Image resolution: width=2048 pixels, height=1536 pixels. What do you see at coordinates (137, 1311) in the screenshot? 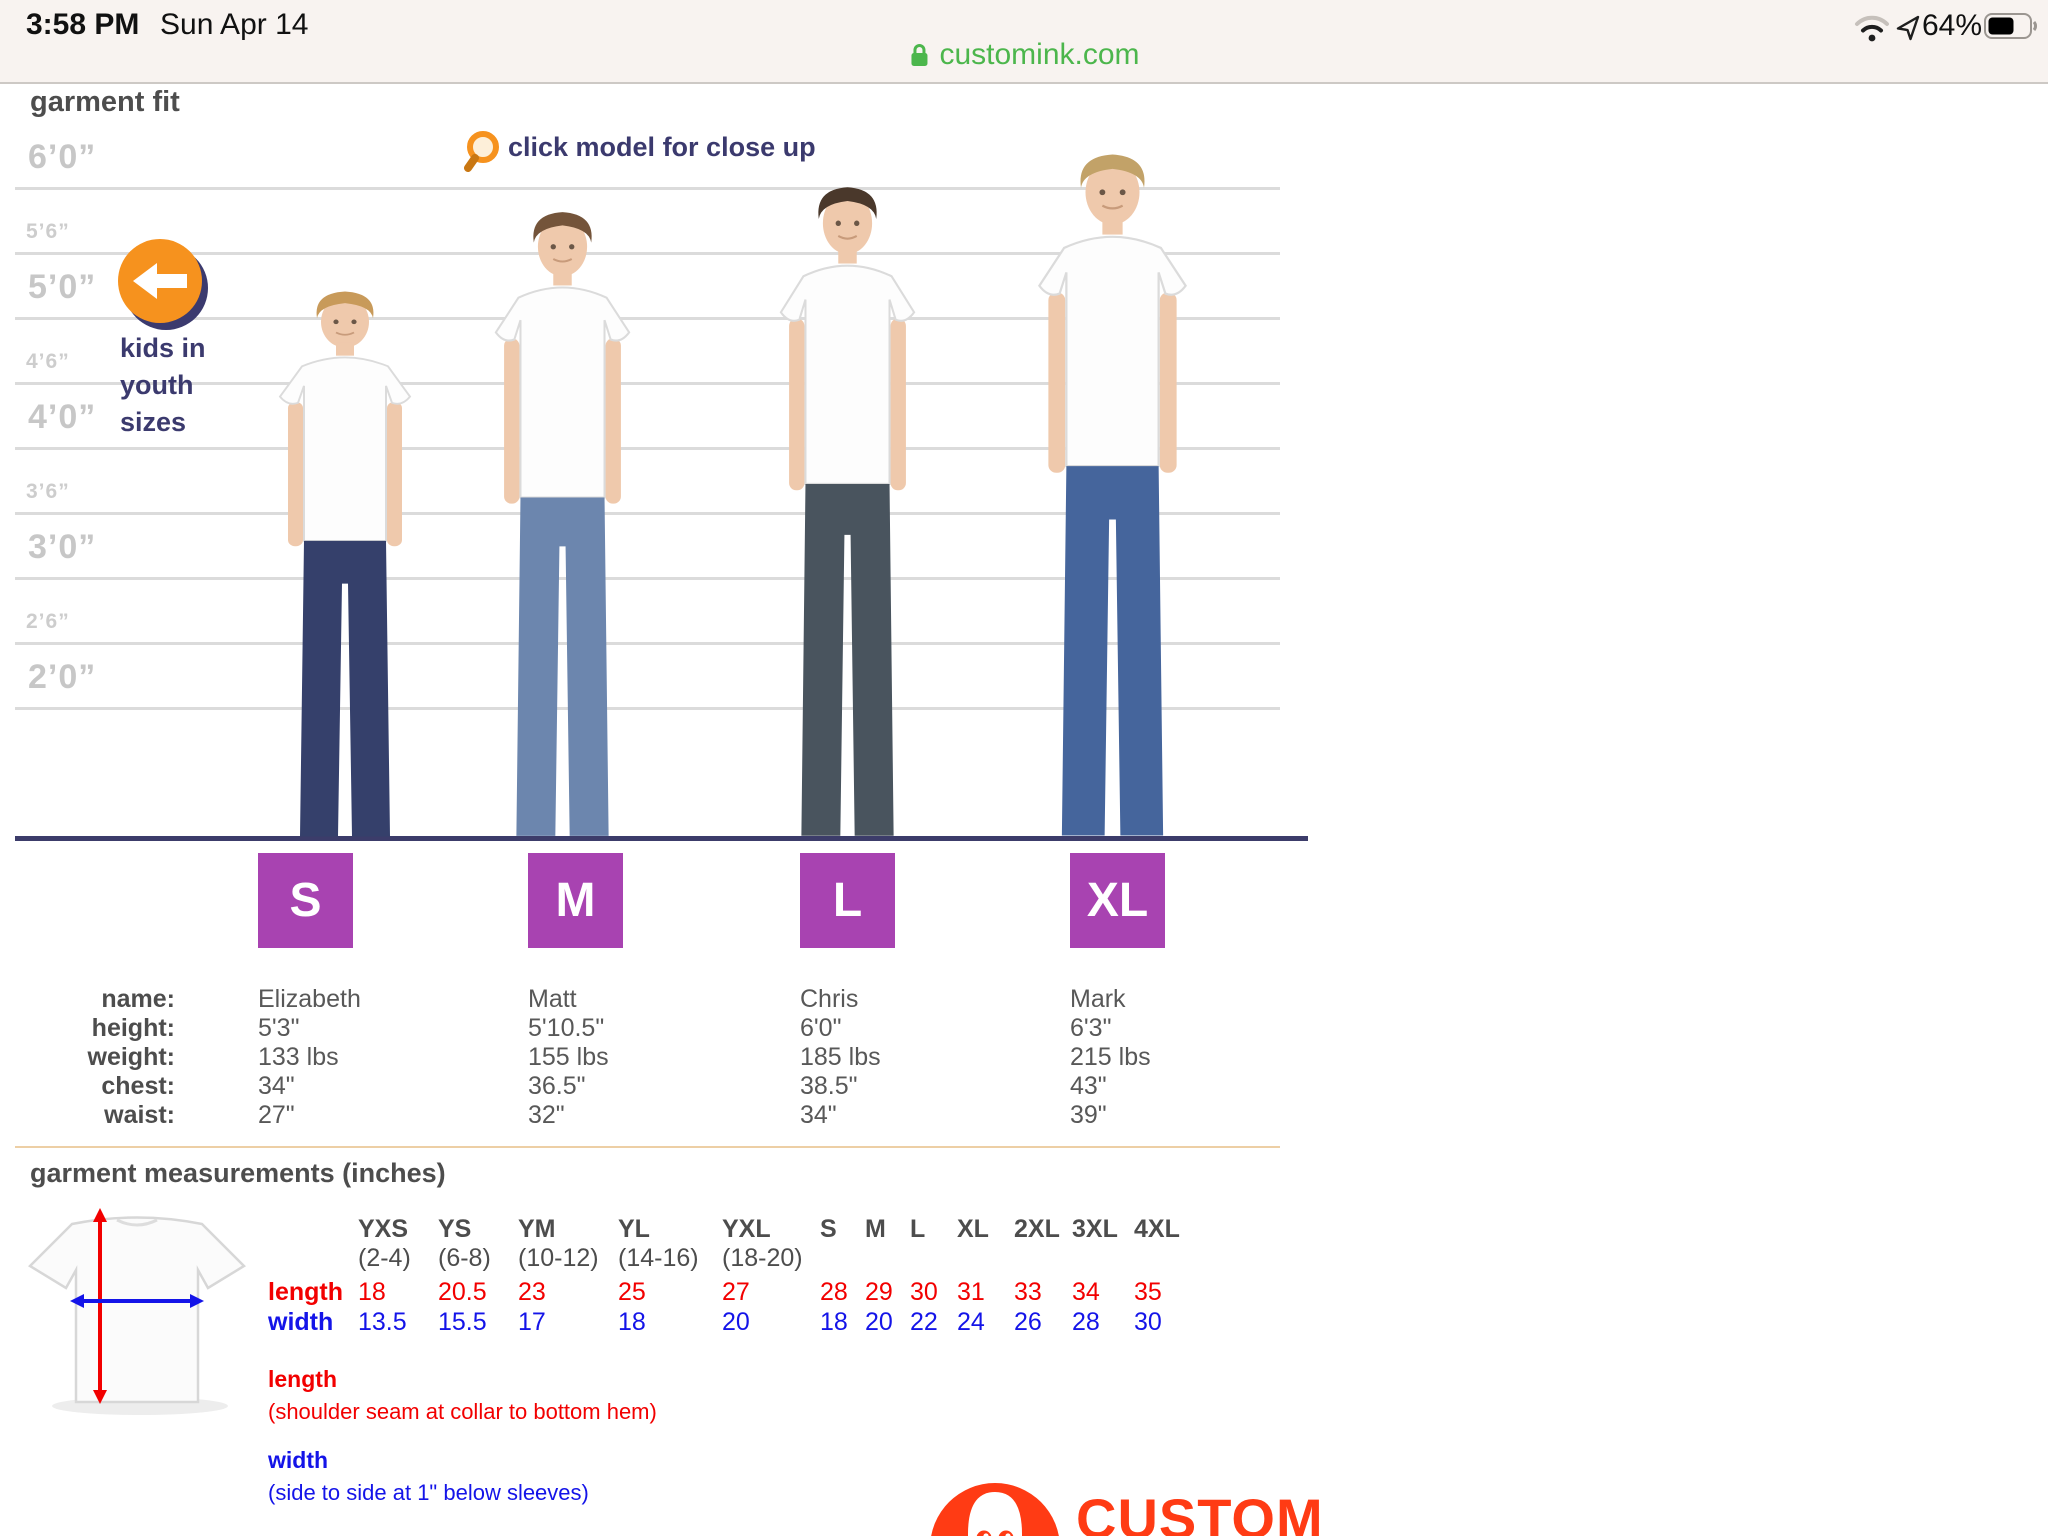
I see `tshirt-diagram` at bounding box center [137, 1311].